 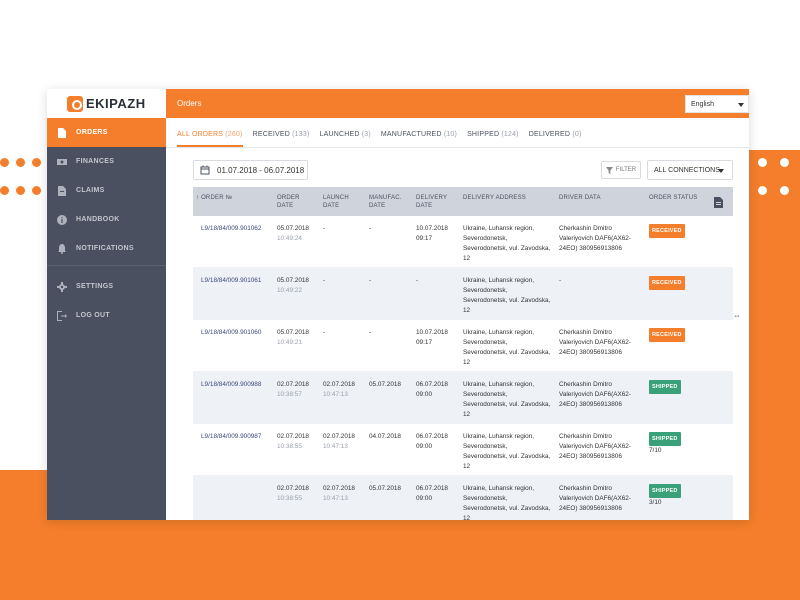 I want to click on order-number: L9/18/84/009.901060, so click(x=231, y=332).